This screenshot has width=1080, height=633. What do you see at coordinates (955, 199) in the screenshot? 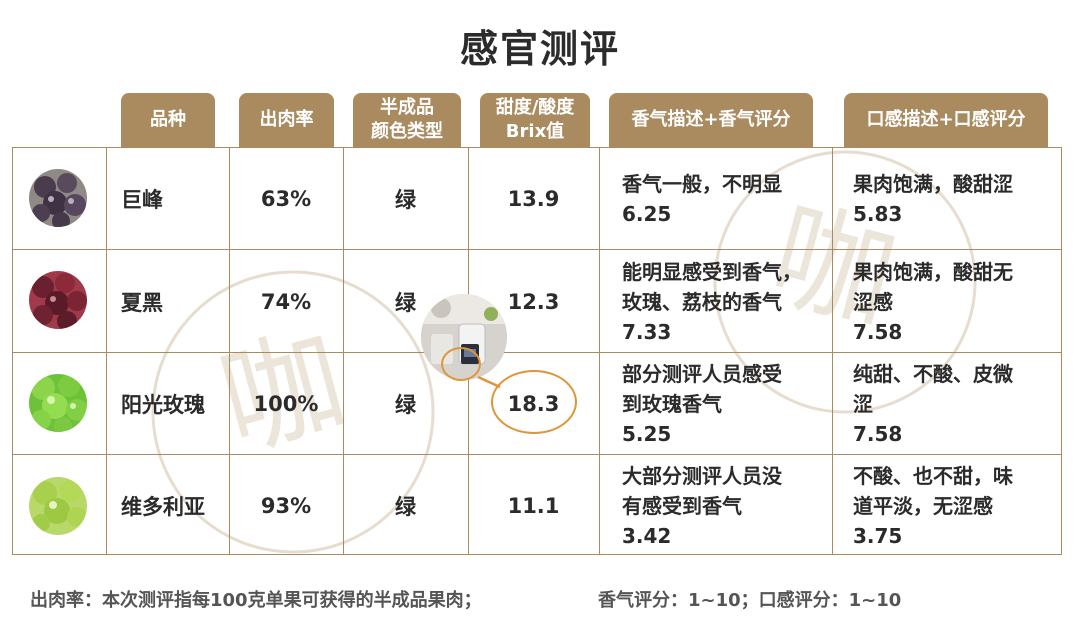
I see `table-row-taste: 果肉饱满，酸甜涩 5.83` at bounding box center [955, 199].